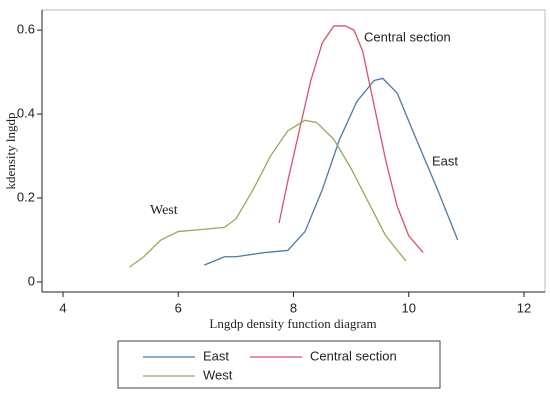 The height and width of the screenshot is (403, 550). What do you see at coordinates (31, 280) in the screenshot?
I see `y-tick-label: 0` at bounding box center [31, 280].